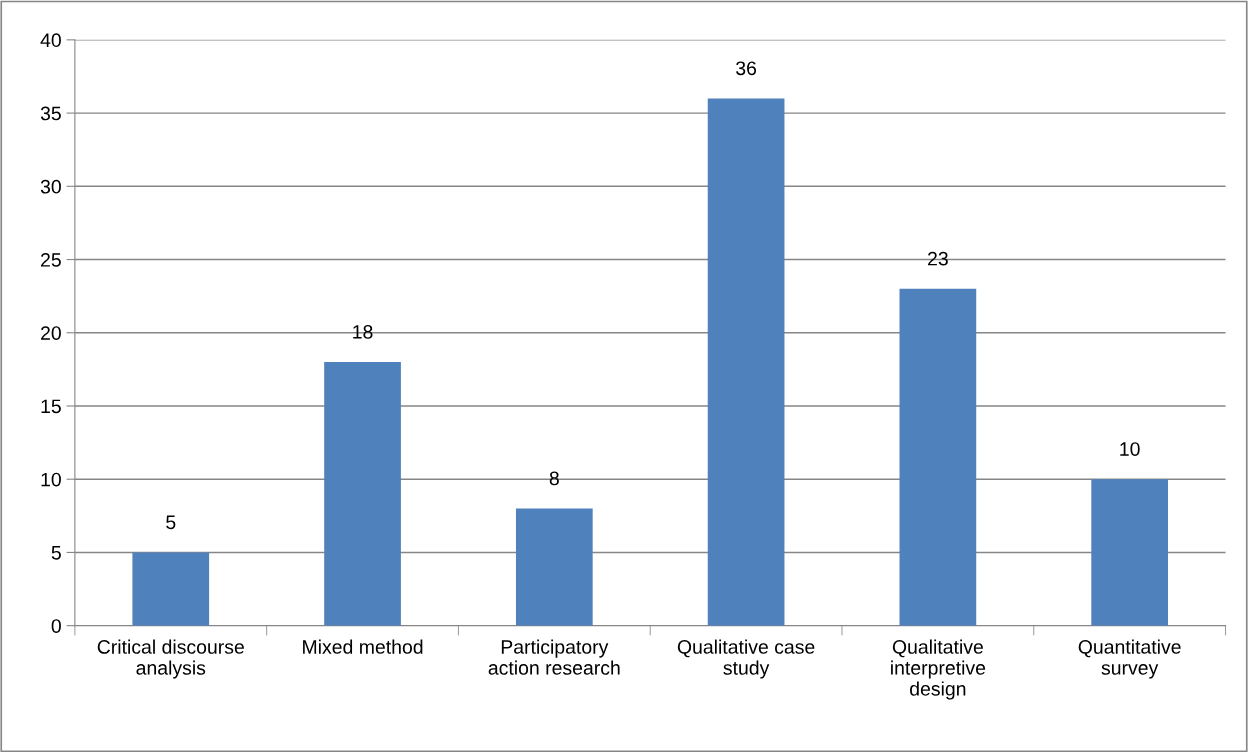 This screenshot has width=1248, height=752. Describe the element at coordinates (51, 333) in the screenshot. I see `y-tick-label: 20` at that location.